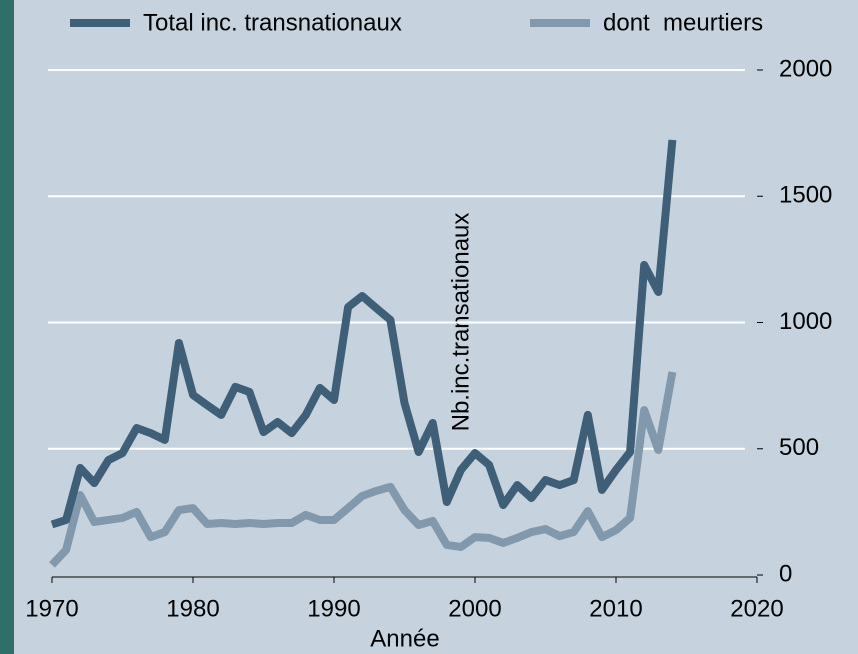  I want to click on x-tick-label: 2010, so click(615, 608).